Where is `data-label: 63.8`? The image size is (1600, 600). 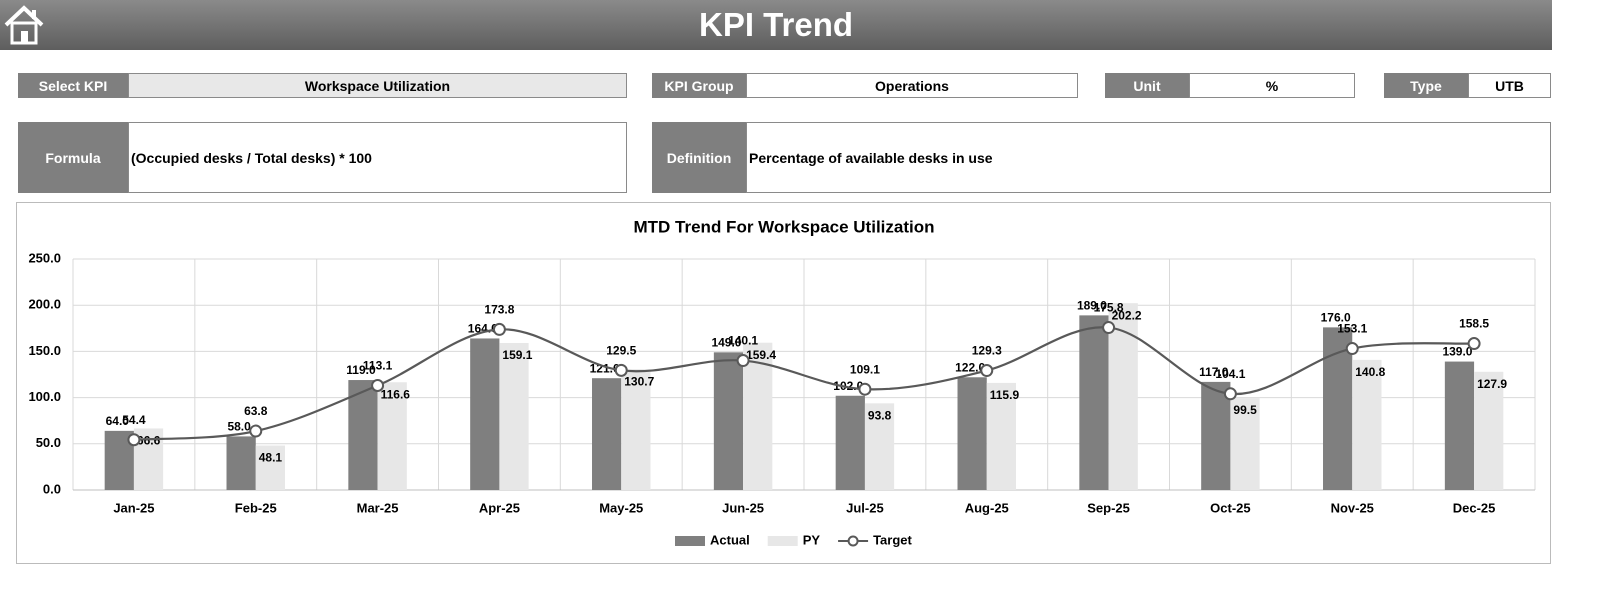
data-label: 63.8 is located at coordinates (256, 411).